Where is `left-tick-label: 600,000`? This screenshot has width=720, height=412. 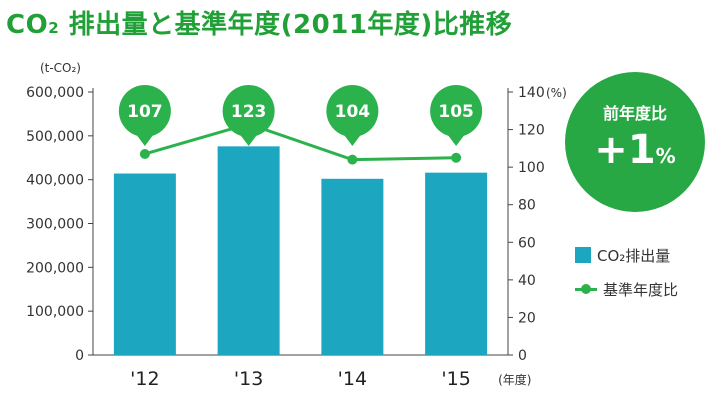 left-tick-label: 600,000 is located at coordinates (55, 93).